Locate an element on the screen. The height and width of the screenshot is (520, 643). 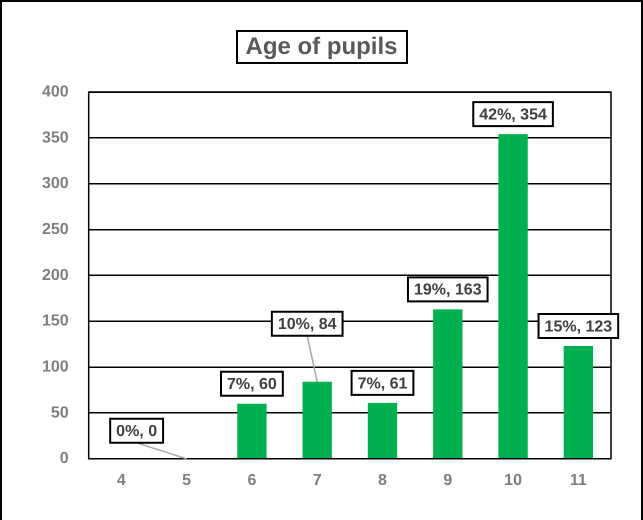
x-tick-label: 10 is located at coordinates (513, 480).